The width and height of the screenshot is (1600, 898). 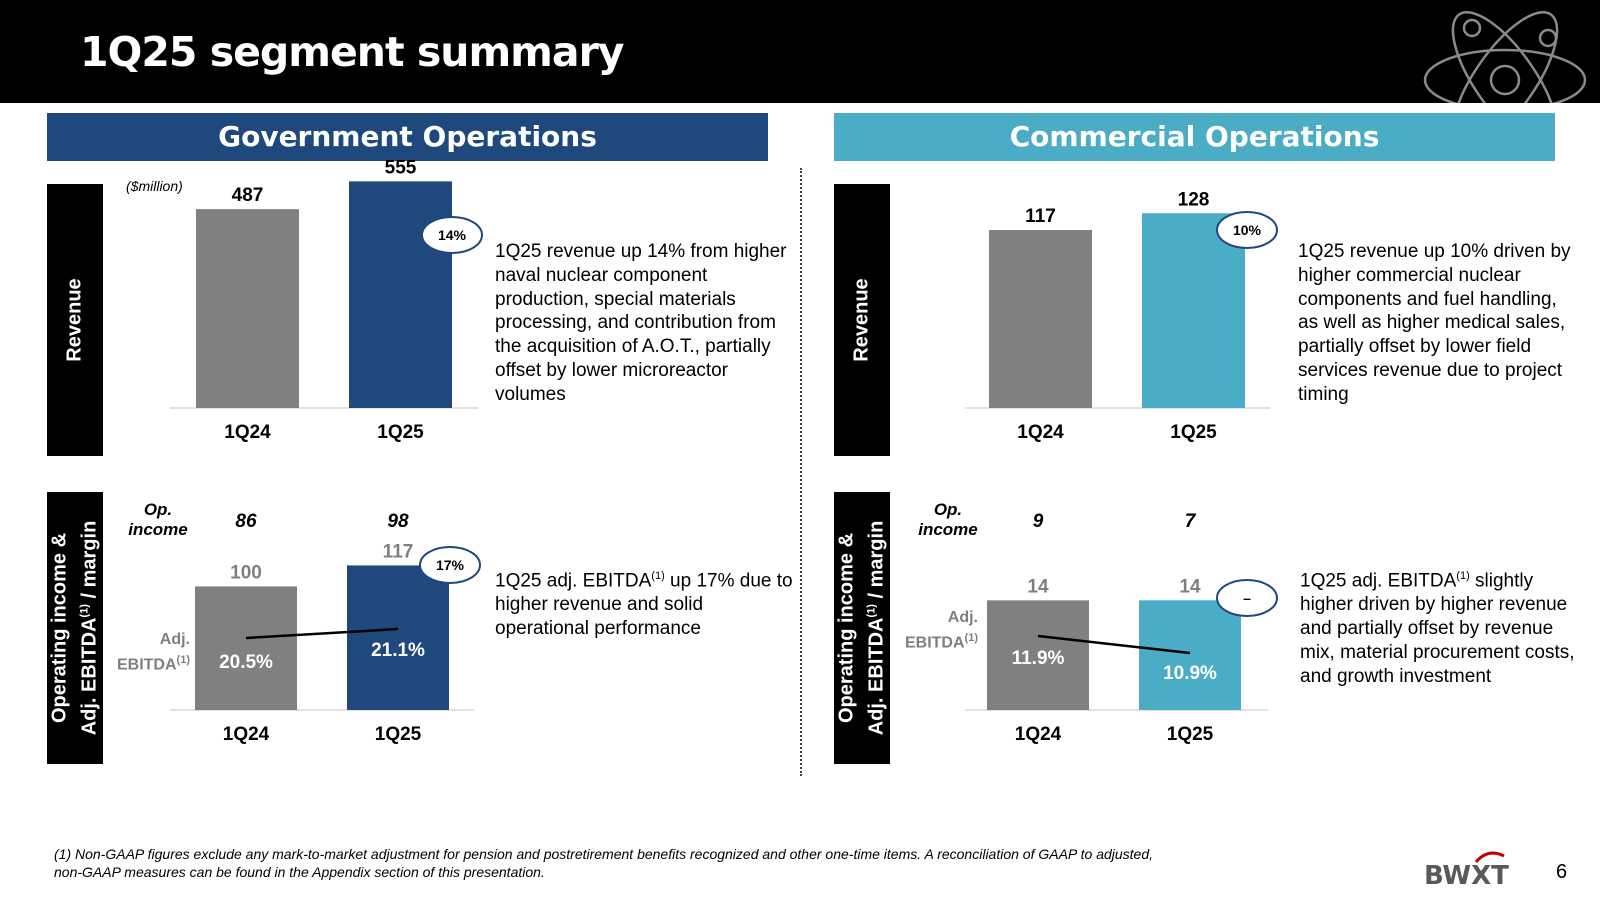 What do you see at coordinates (1038, 658) in the screenshot?
I see `margin-label: 11.9%` at bounding box center [1038, 658].